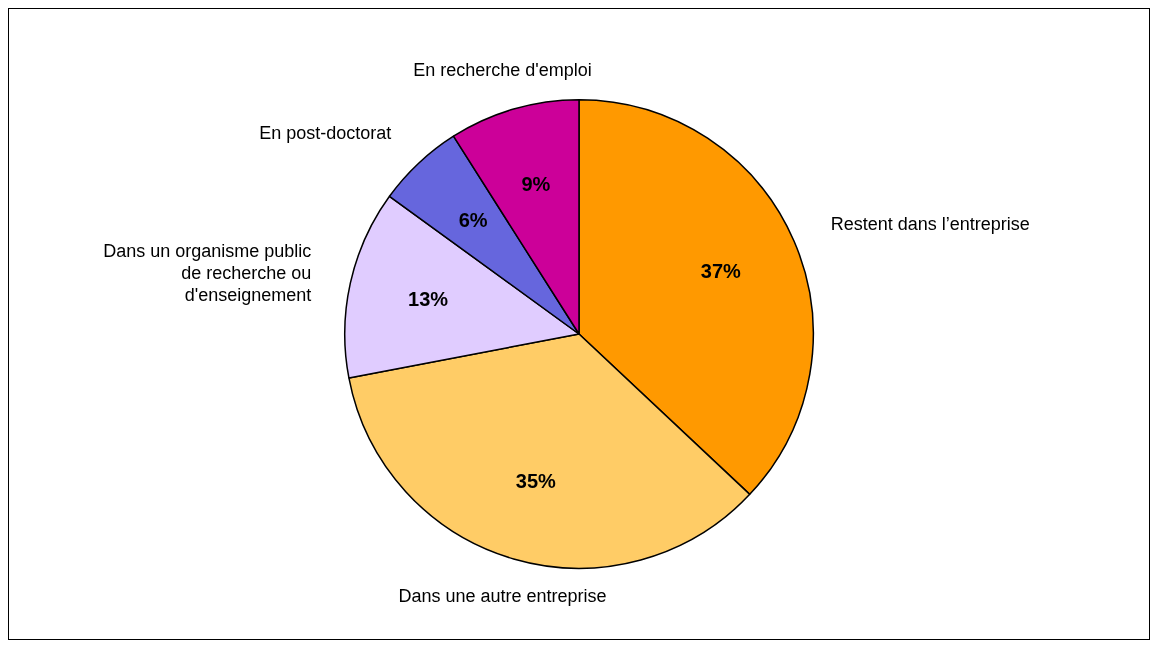 This screenshot has width=1161, height=653. Describe the element at coordinates (536, 480) in the screenshot. I see `data-label: 35%` at that location.